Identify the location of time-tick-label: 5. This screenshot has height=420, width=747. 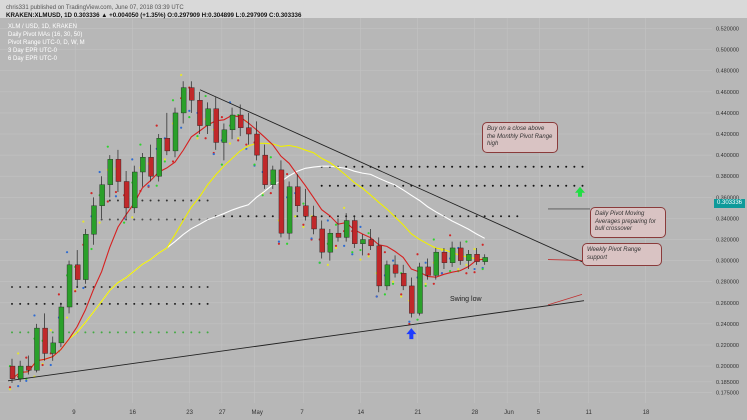
(539, 413).